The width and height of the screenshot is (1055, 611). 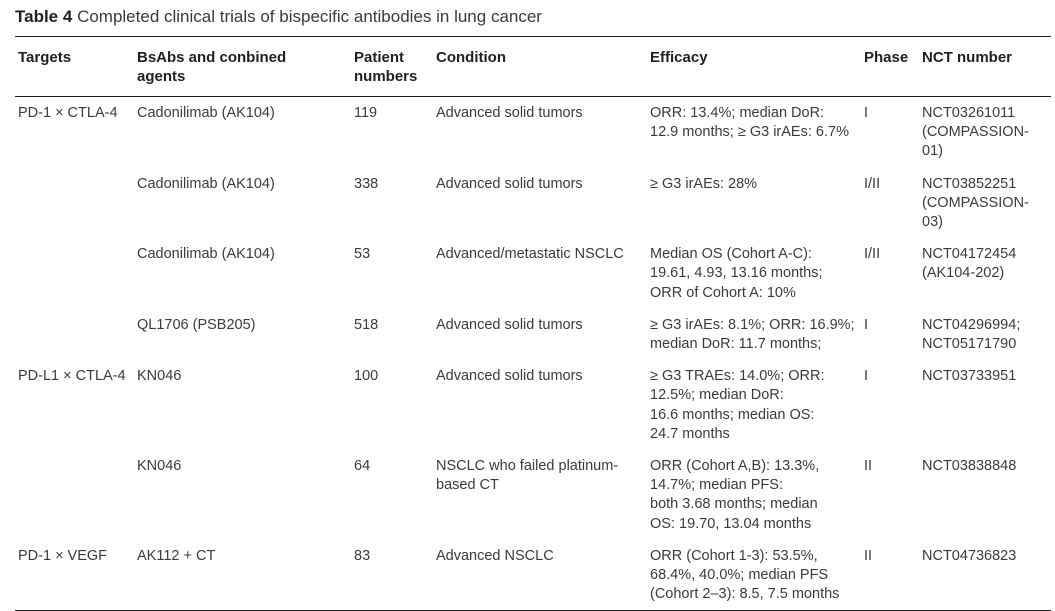 What do you see at coordinates (74, 66) in the screenshot?
I see `header-targets: Targets` at bounding box center [74, 66].